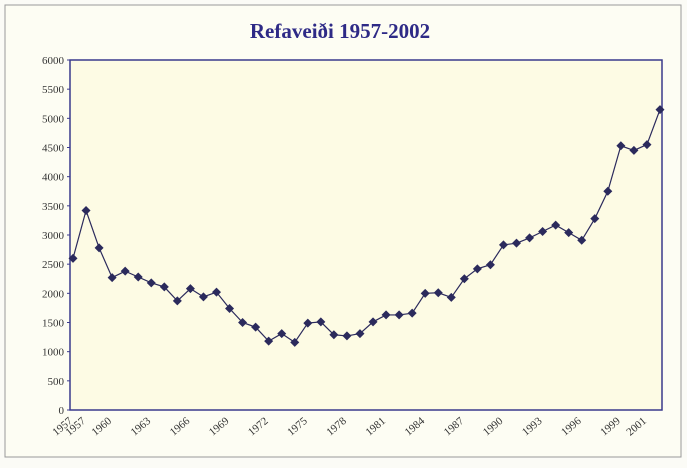 This screenshot has width=687, height=468. Describe the element at coordinates (53, 294) in the screenshot. I see `y-tick-label: 2000` at that location.